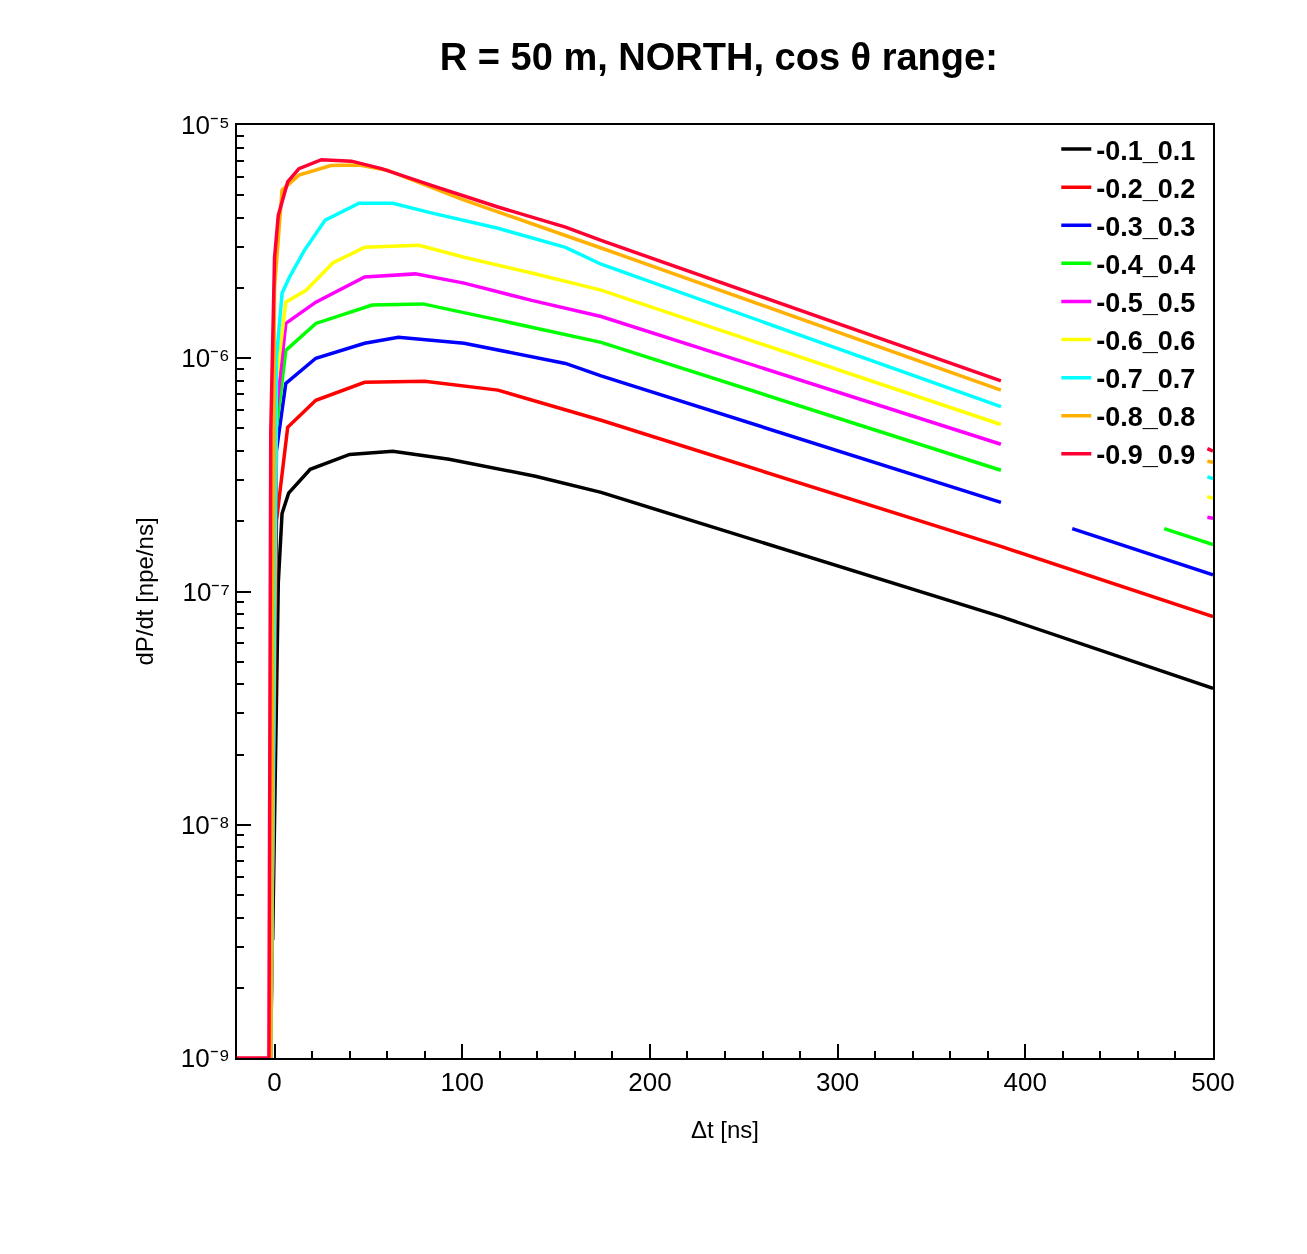 This screenshot has width=1307, height=1254. What do you see at coordinates (205, 824) in the screenshot?
I see `y-tick-label: 10⁻⁸` at bounding box center [205, 824].